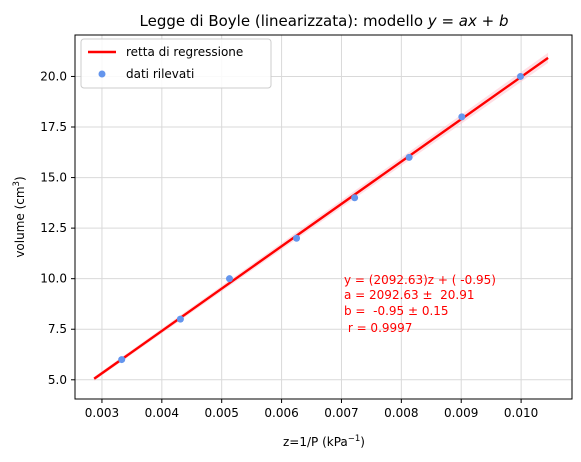 The height and width of the screenshot is (462, 581). What do you see at coordinates (311, 409) in the screenshot?
I see `x-axis-ticks: 0.003 0.004 0.005 0.006 0.007 0.008 0.009 0.010` at bounding box center [311, 409].